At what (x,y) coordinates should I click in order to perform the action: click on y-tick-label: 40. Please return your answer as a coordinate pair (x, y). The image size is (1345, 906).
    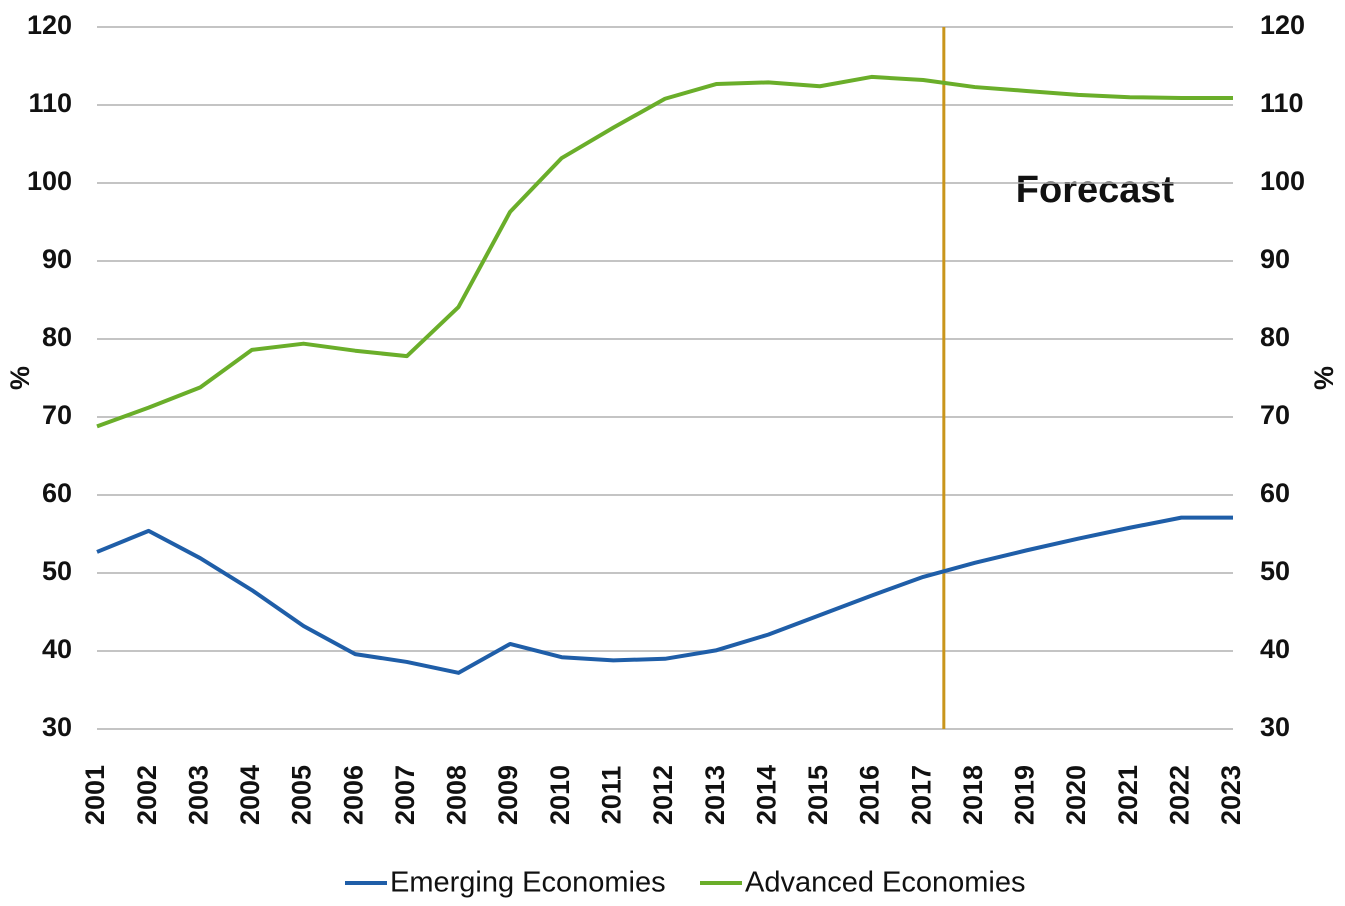
    Looking at the image, I should click on (57, 649).